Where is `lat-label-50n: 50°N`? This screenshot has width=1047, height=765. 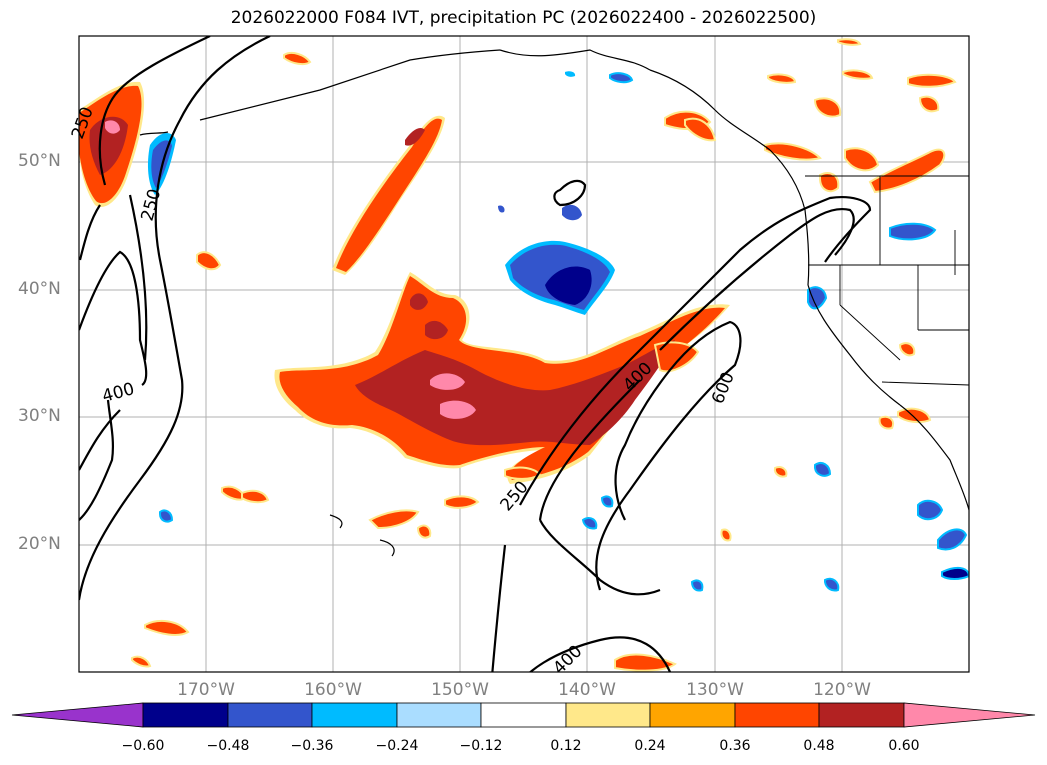 lat-label-50n: 50°N is located at coordinates (39, 161).